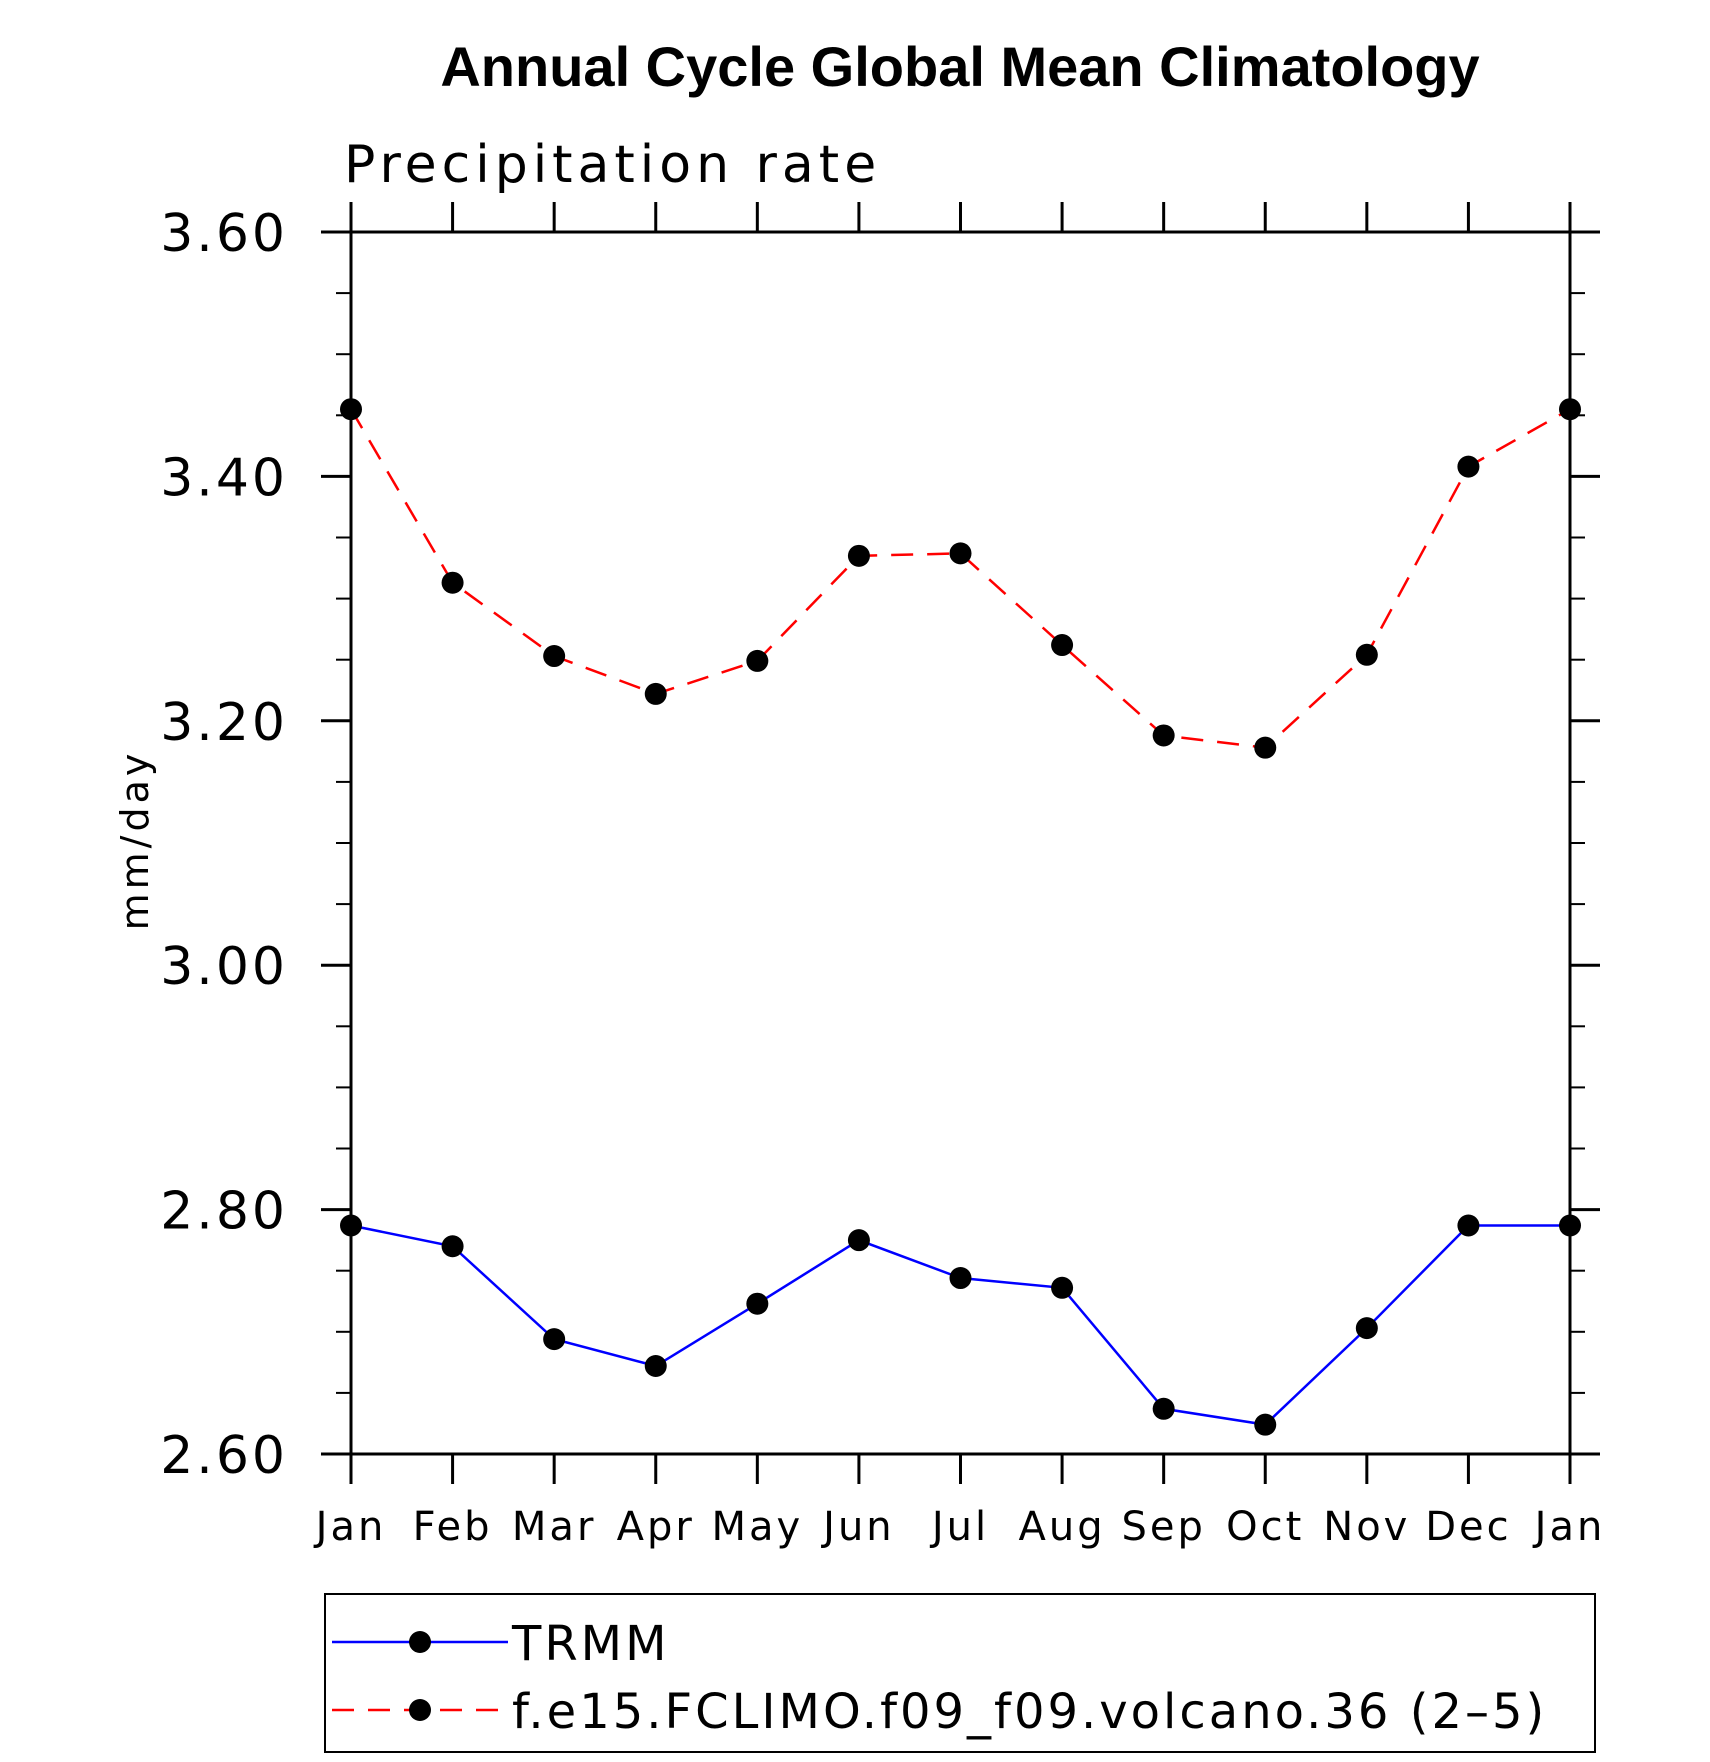  I want to click on y-tick-label: 2.80, so click(224, 1212).